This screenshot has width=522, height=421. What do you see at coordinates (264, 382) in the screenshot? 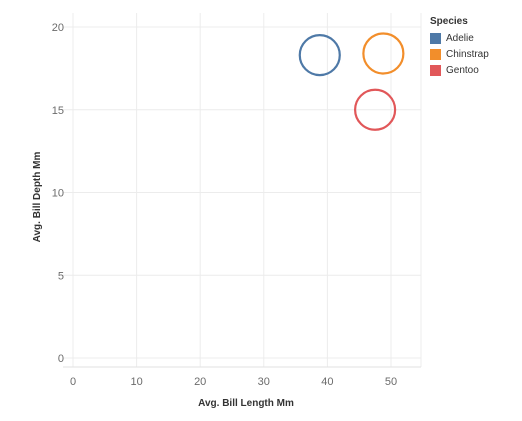
I see `x-tick-label-30: 30` at bounding box center [264, 382].